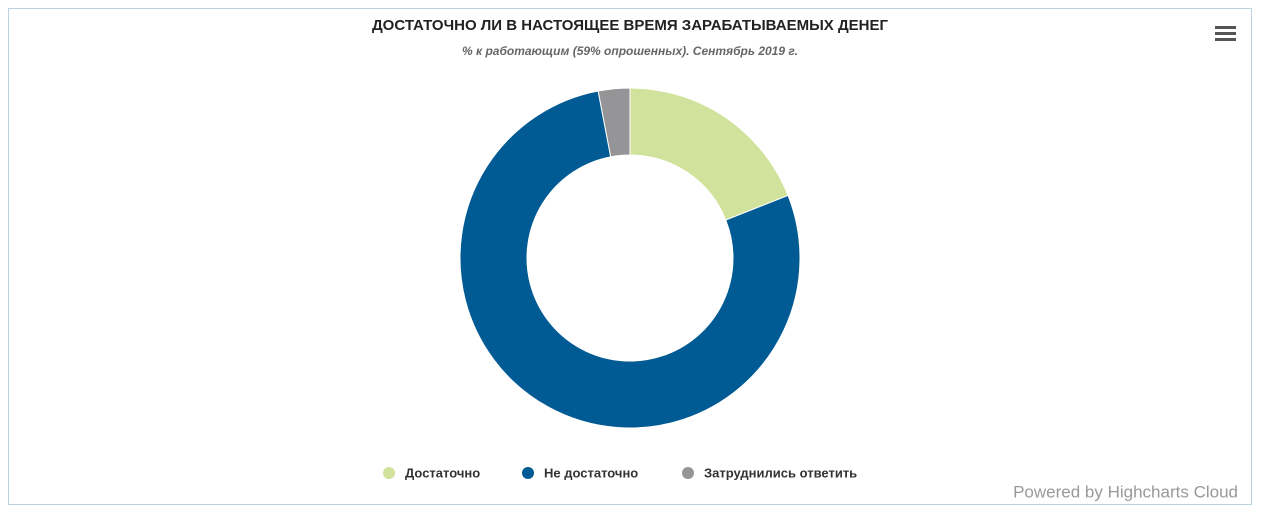 The width and height of the screenshot is (1261, 510). What do you see at coordinates (780, 472) in the screenshot?
I see `legend-label: Затруднились ответить` at bounding box center [780, 472].